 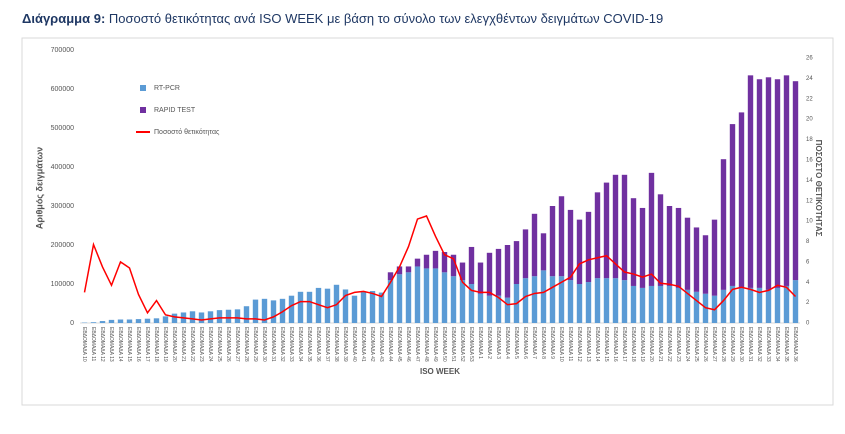 What do you see at coordinates (809, 99) in the screenshot?
I see `y2-tick-label: 22` at bounding box center [809, 99].